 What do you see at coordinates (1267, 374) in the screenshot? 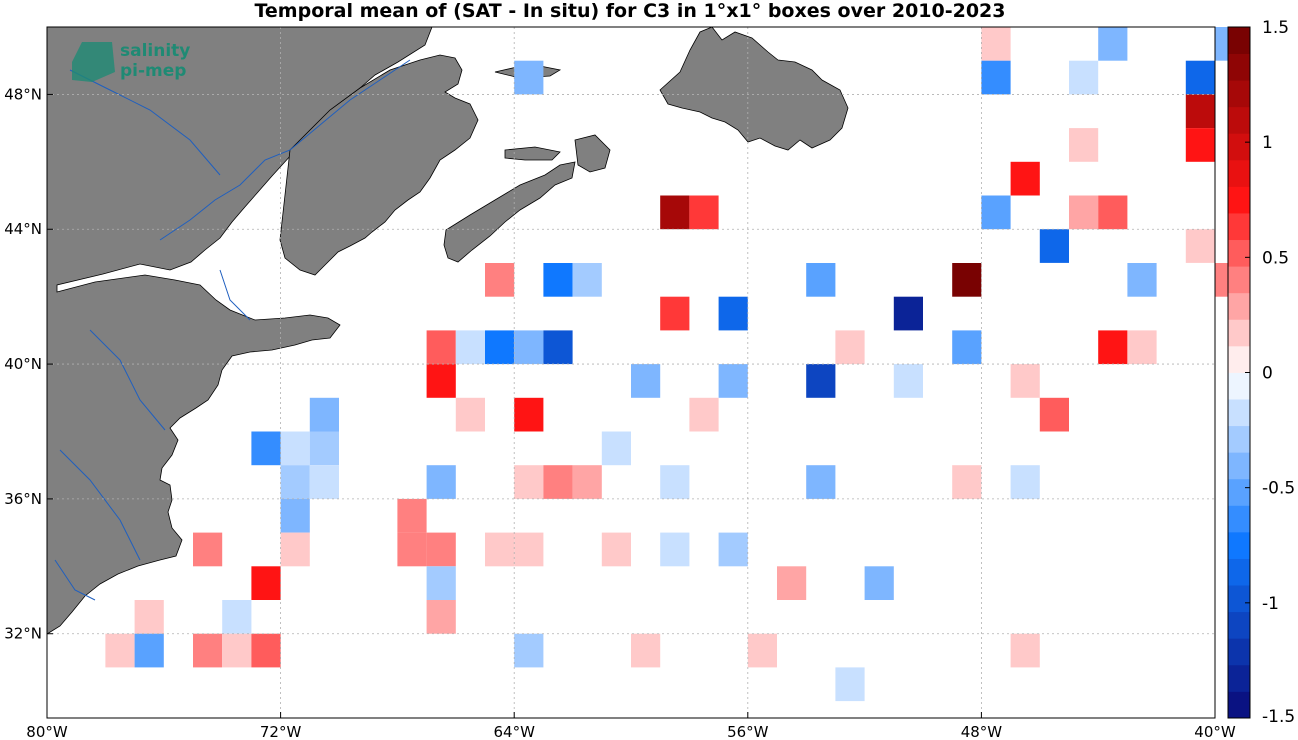
I see `colorbar-tick-label: 0` at bounding box center [1267, 374].